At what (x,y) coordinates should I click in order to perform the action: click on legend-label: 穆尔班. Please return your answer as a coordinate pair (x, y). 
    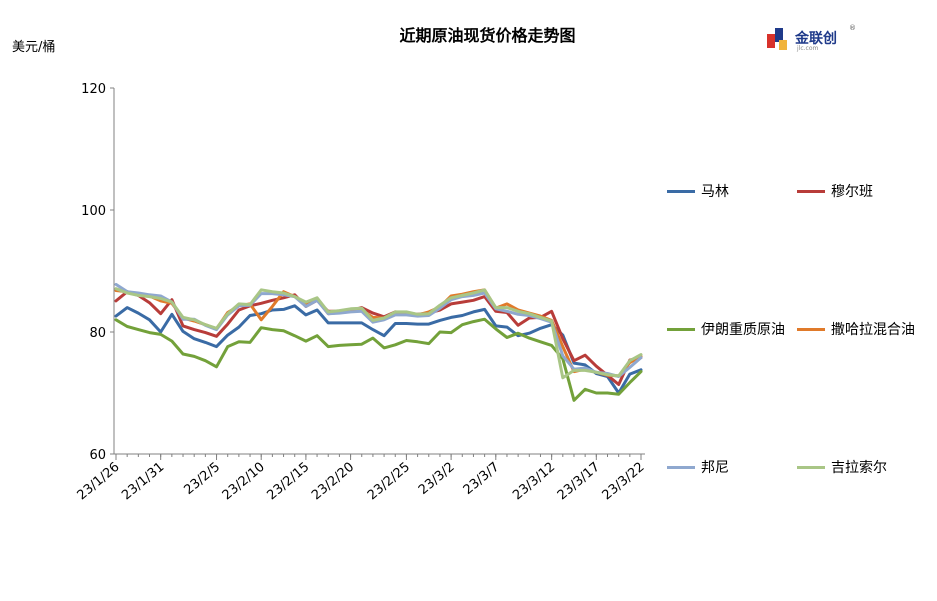
    Looking at the image, I should click on (852, 192).